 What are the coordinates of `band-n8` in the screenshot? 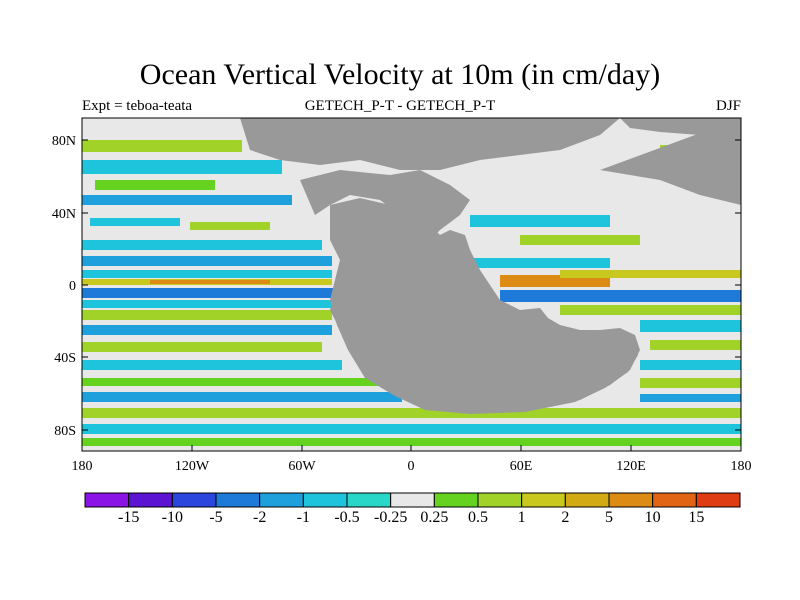 It's located at (207, 274).